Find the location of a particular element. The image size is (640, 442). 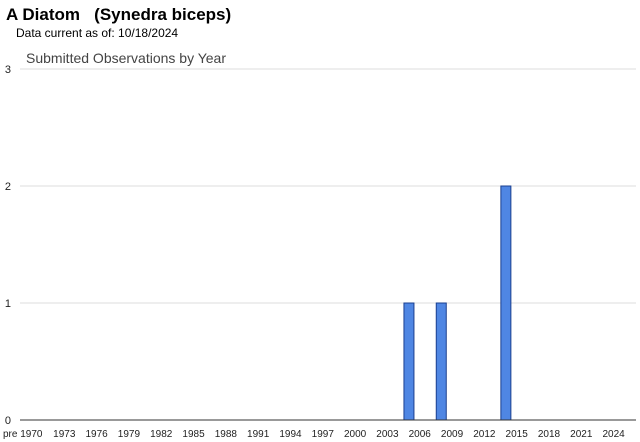

y-tick-label: 0 is located at coordinates (8, 421).